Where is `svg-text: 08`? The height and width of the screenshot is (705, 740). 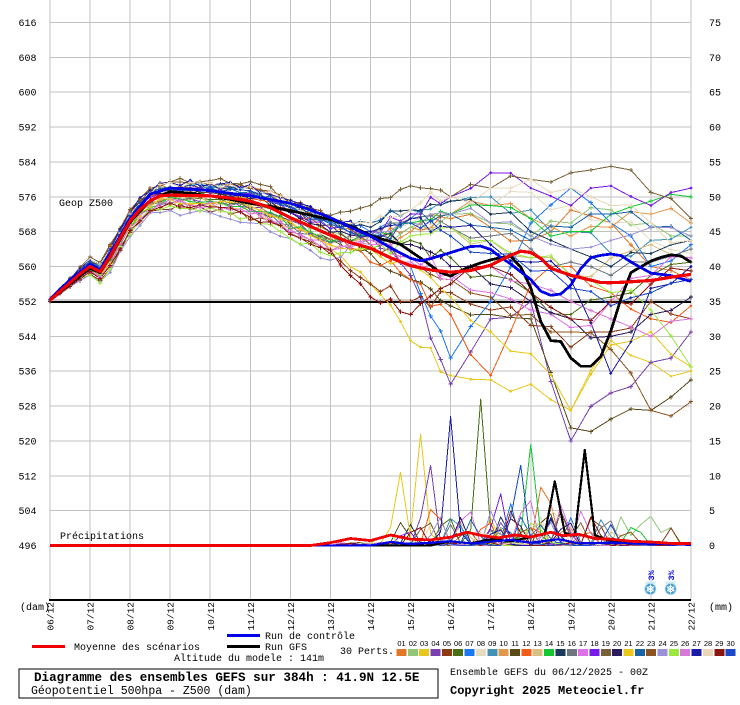
svg-text: 08 is located at coordinates (481, 643).